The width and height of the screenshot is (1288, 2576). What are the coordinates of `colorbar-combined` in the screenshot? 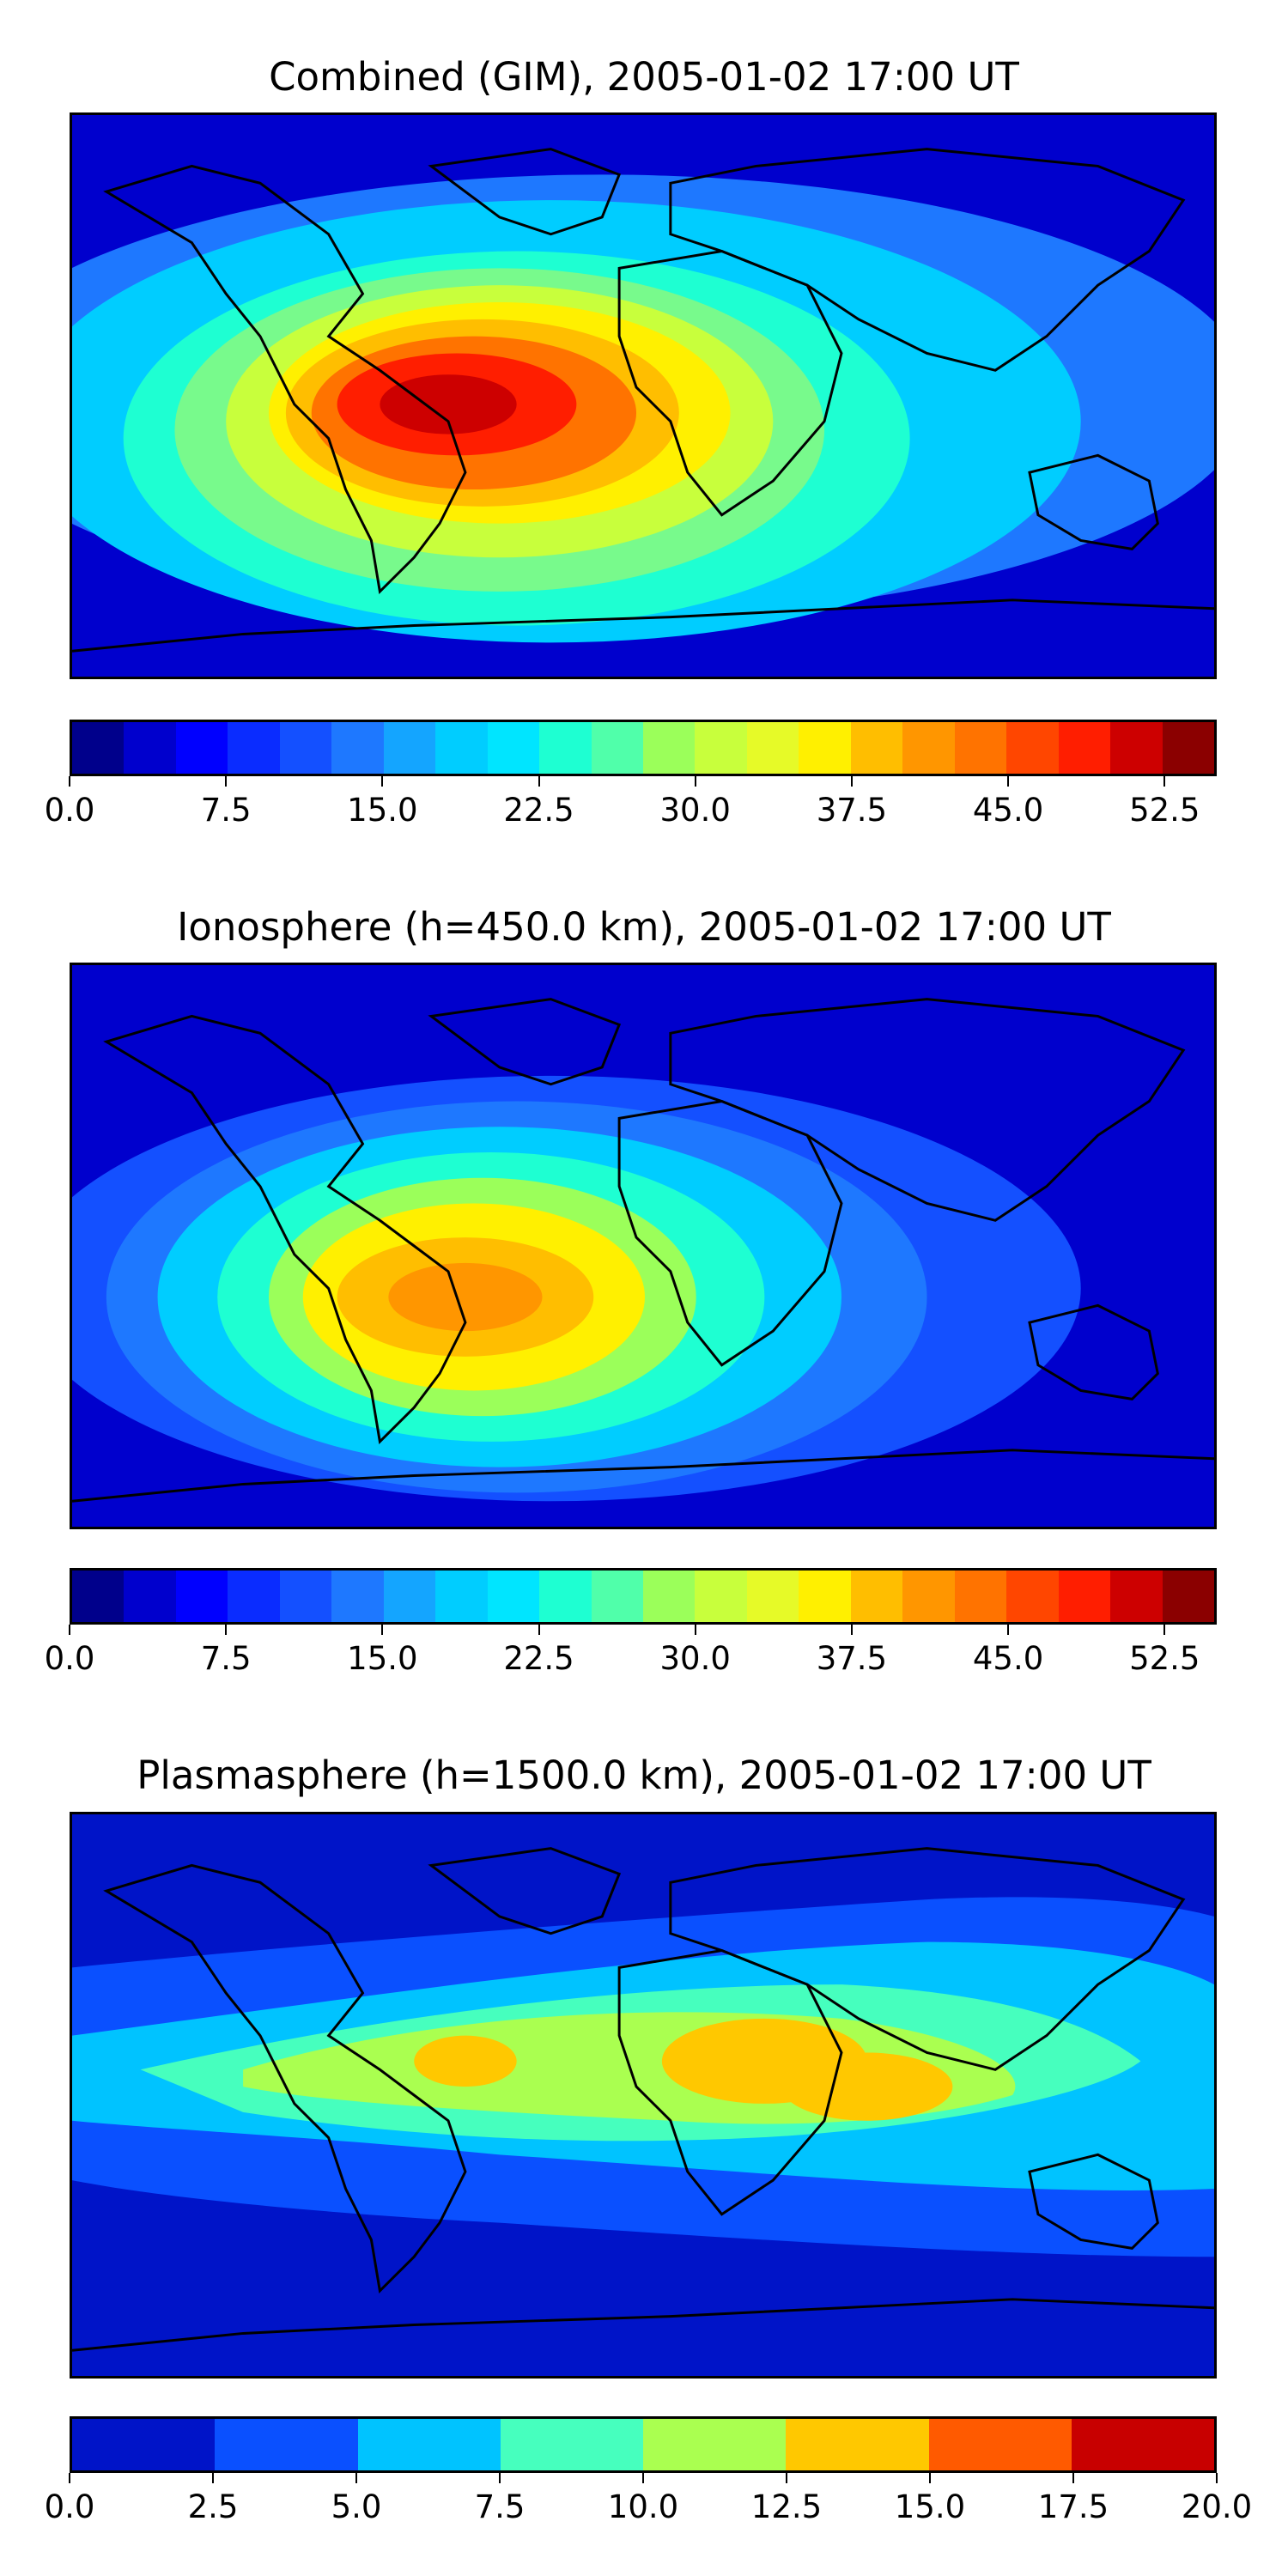 It's located at (643, 748).